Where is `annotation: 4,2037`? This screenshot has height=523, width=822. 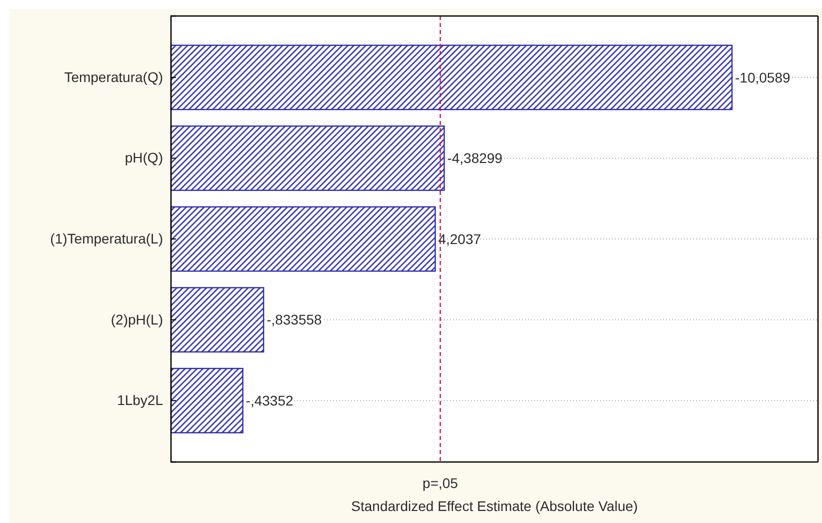
annotation: 4,2037 is located at coordinates (460, 238).